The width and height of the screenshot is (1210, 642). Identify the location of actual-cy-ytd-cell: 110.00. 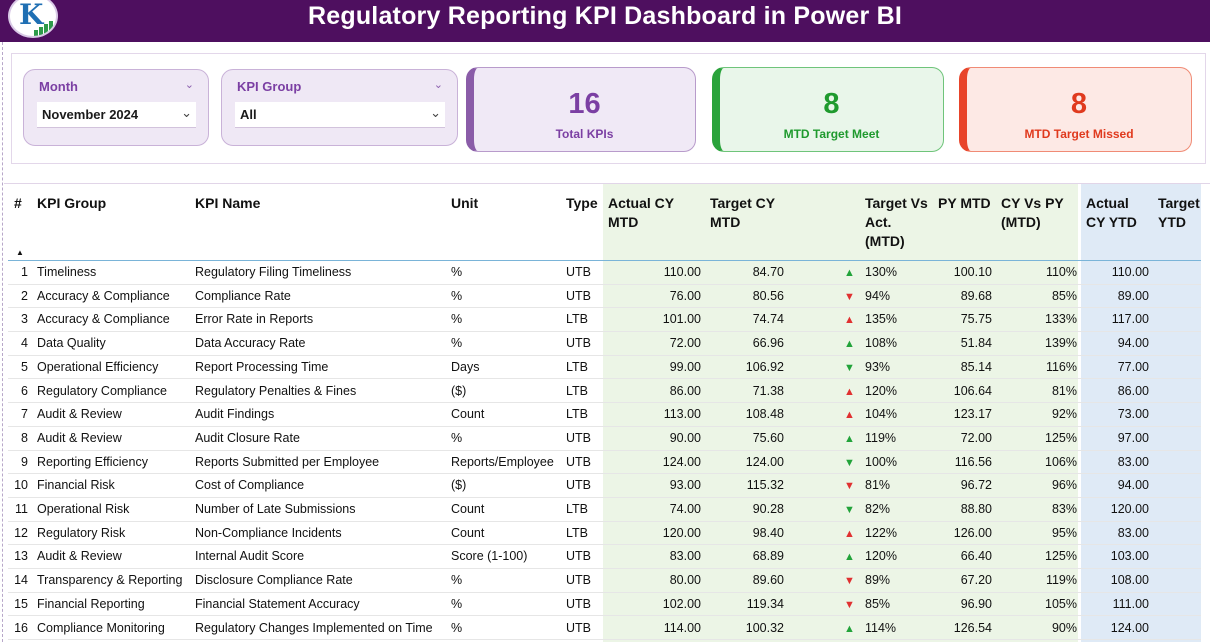
(1130, 272).